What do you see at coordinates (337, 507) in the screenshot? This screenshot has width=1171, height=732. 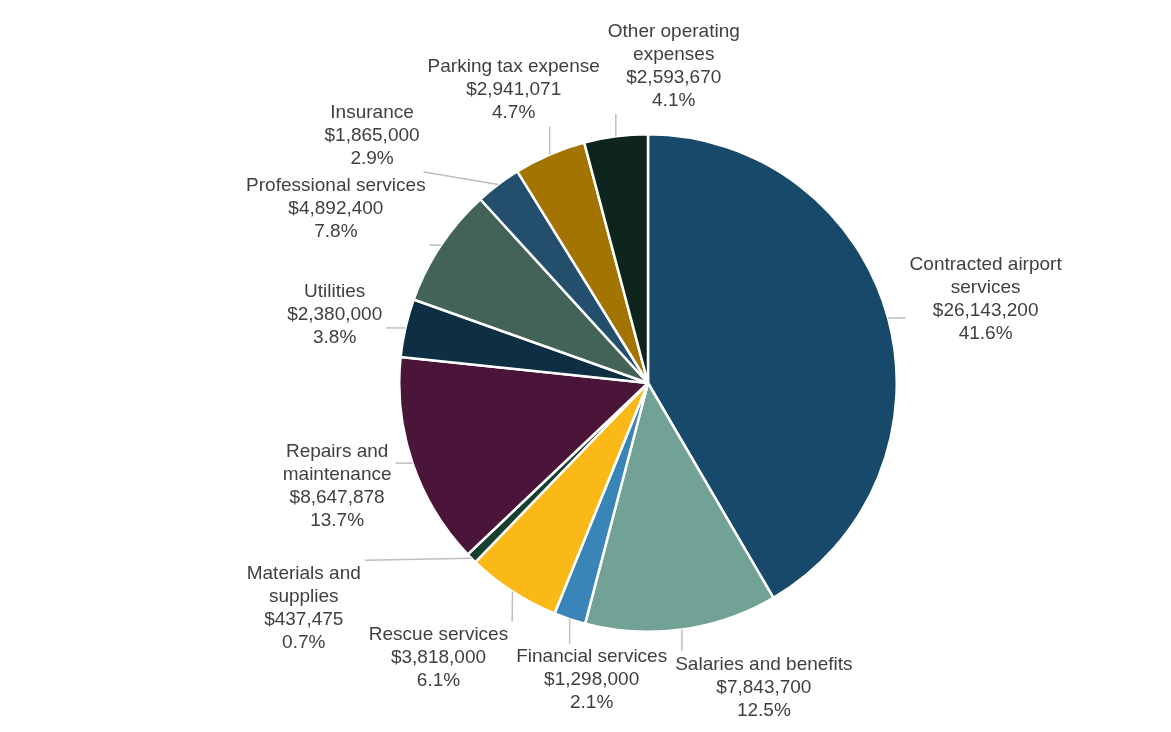 I see `data-label: $8,647,878 13.7%` at bounding box center [337, 507].